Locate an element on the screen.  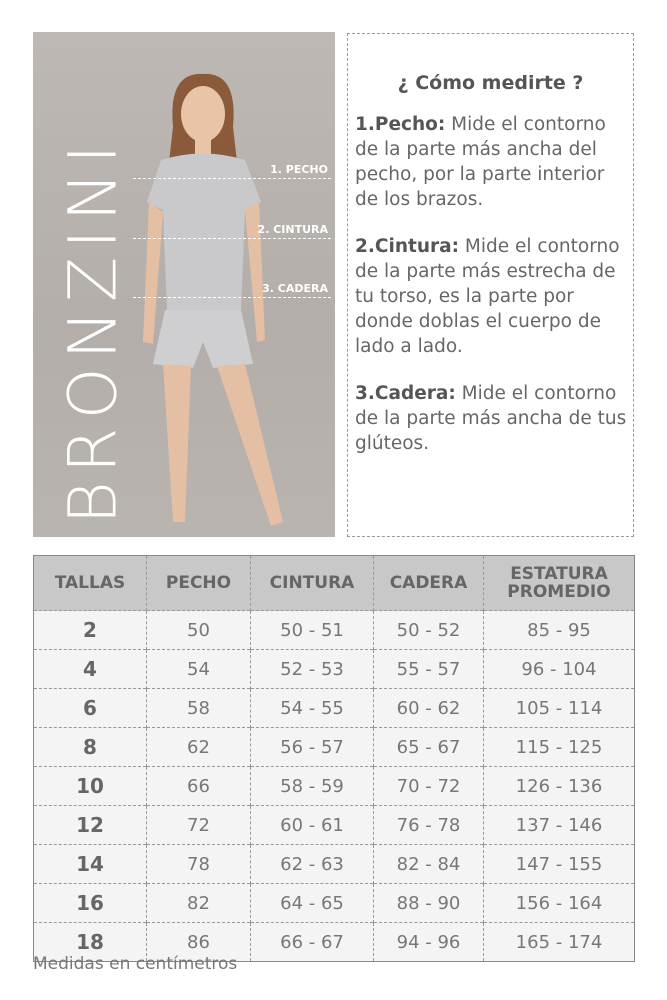
table-row: 12 72 60 - 61 76 - 78 137 - 146 is located at coordinates (334, 825).